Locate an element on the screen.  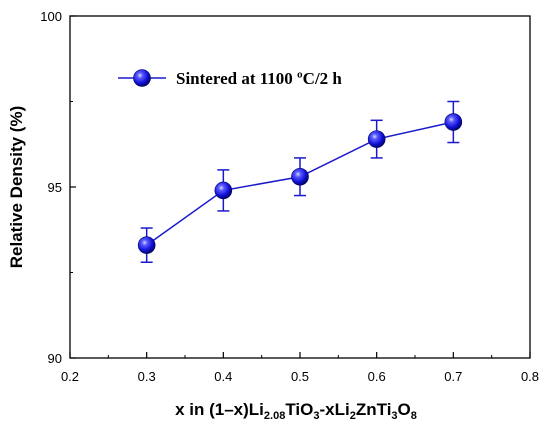
x-tick-label-1: 0.3 is located at coordinates (147, 376).